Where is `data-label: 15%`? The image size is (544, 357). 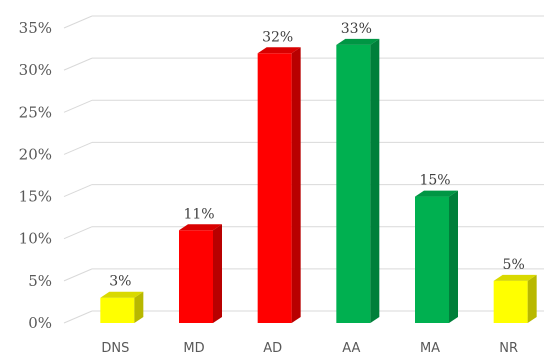 data-label: 15% is located at coordinates (434, 181).